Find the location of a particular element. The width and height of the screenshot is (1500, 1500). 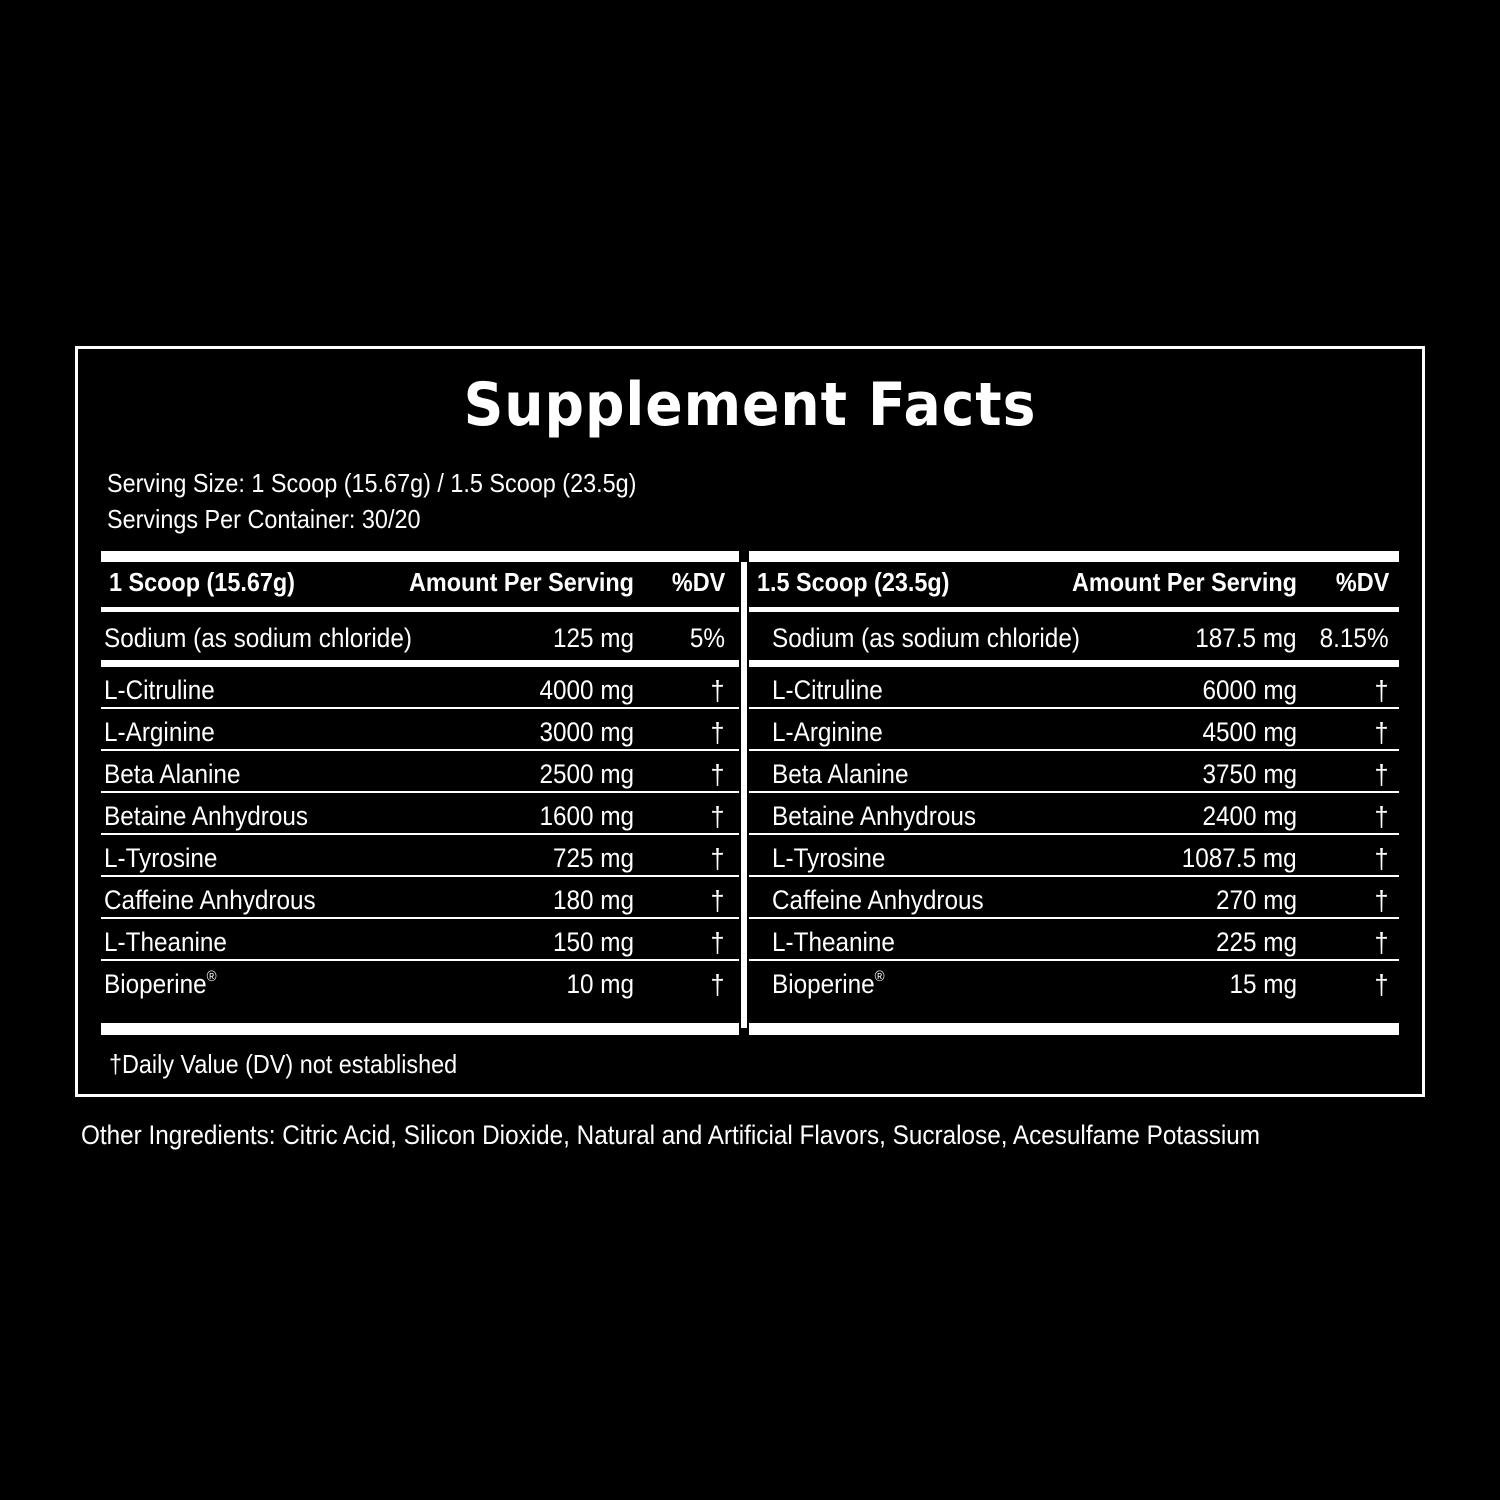

ingredient-amount: 2500 mg is located at coordinates (586, 774).